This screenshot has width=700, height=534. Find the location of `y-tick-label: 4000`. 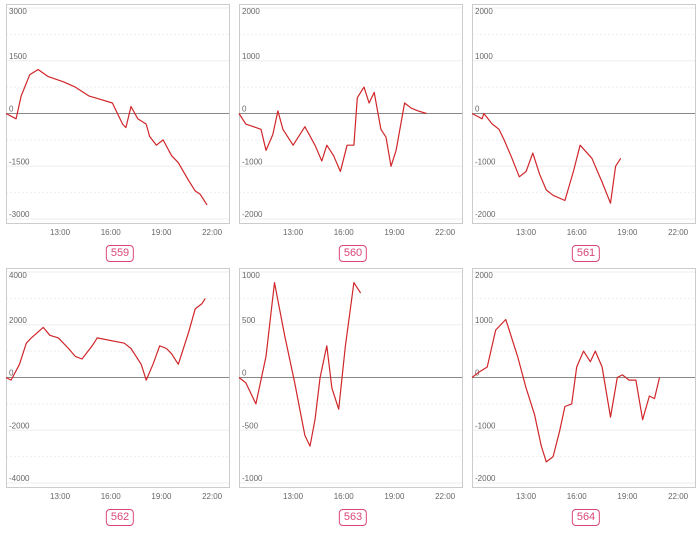

y-tick-label: 4000 is located at coordinates (18, 275).